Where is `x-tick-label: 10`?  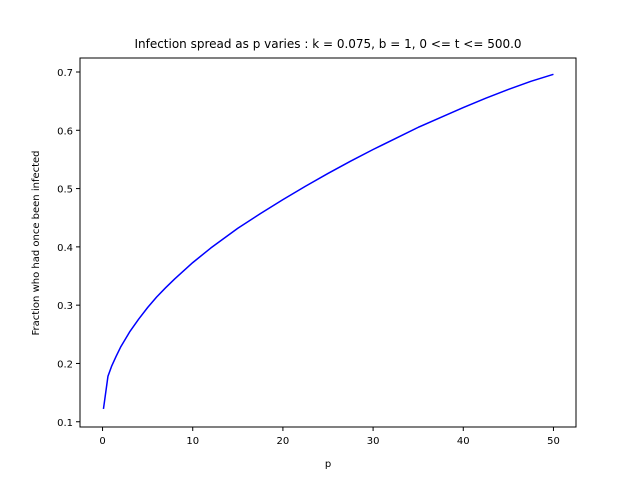
x-tick-label: 10 is located at coordinates (192, 441).